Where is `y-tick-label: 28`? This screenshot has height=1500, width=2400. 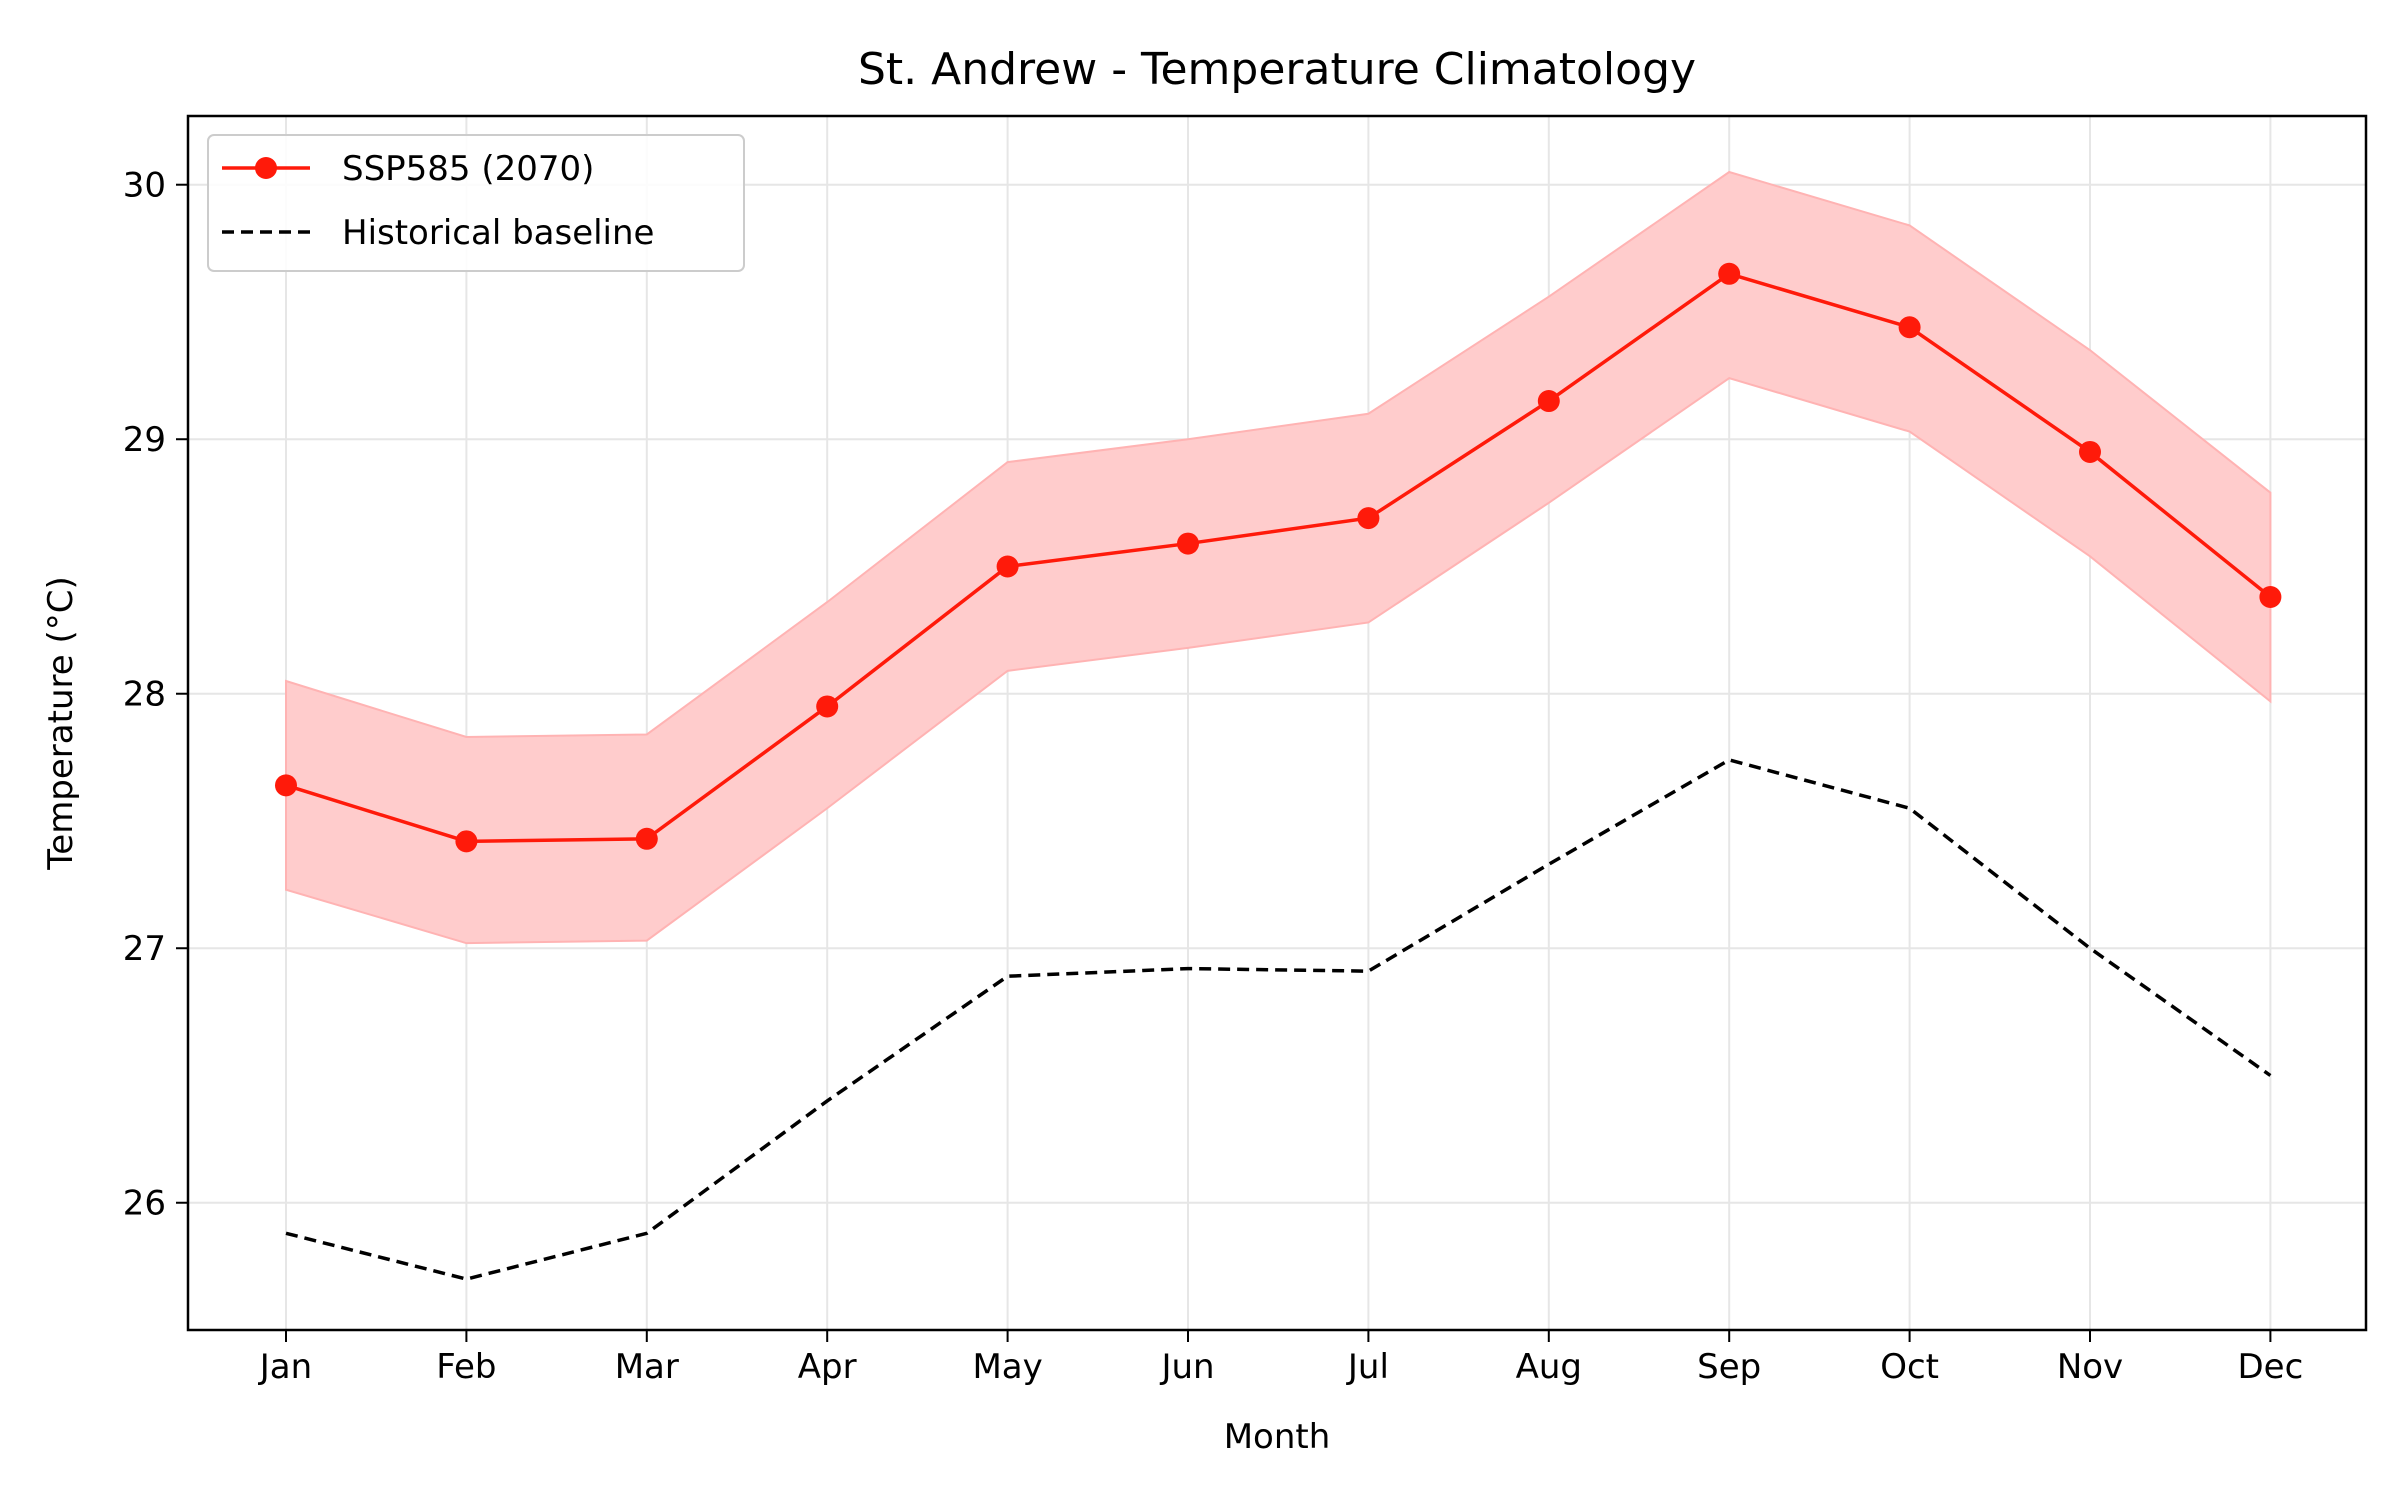
y-tick-label: 28 is located at coordinates (144, 695).